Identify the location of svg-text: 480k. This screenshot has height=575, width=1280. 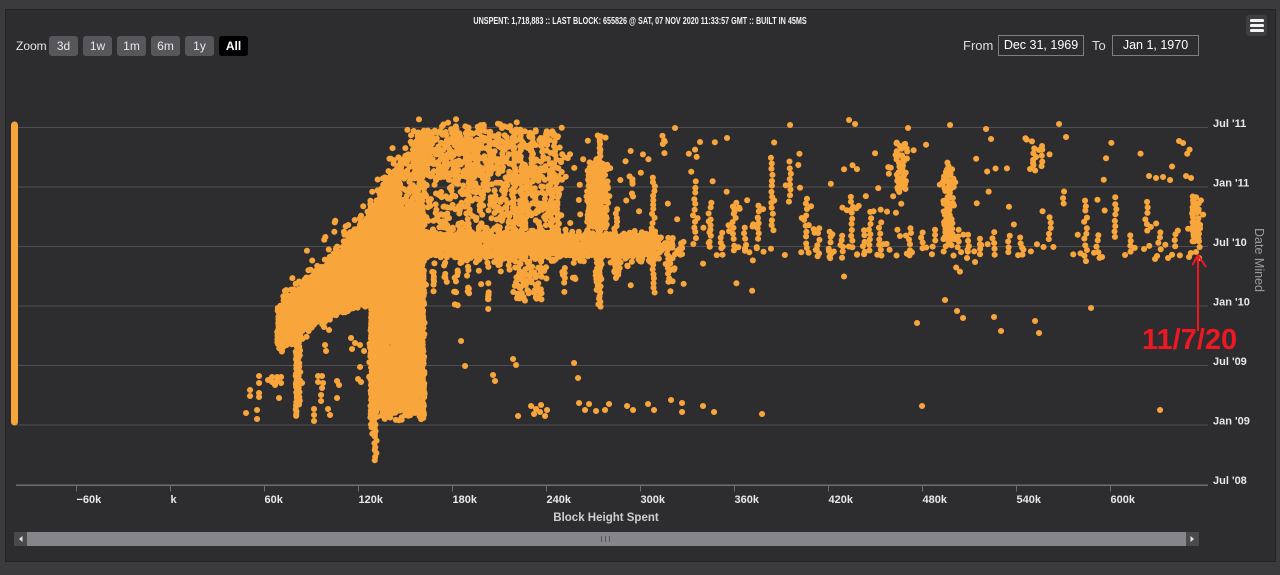
(935, 500).